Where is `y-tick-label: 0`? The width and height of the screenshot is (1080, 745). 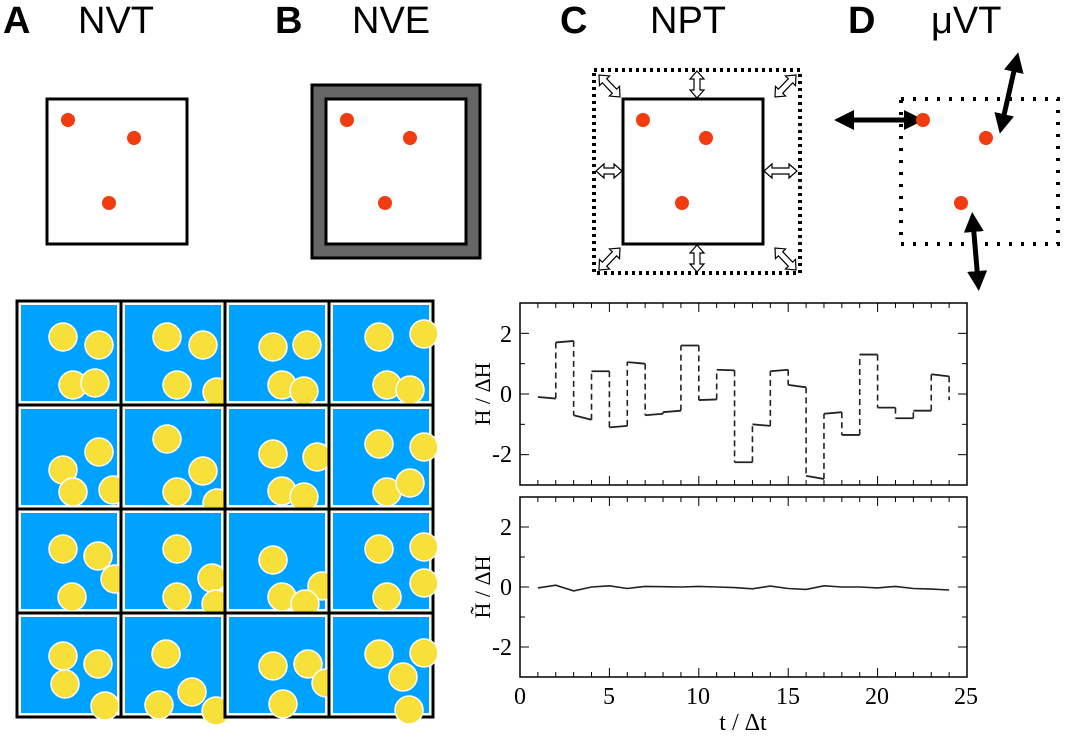 y-tick-label: 0 is located at coordinates (506, 588).